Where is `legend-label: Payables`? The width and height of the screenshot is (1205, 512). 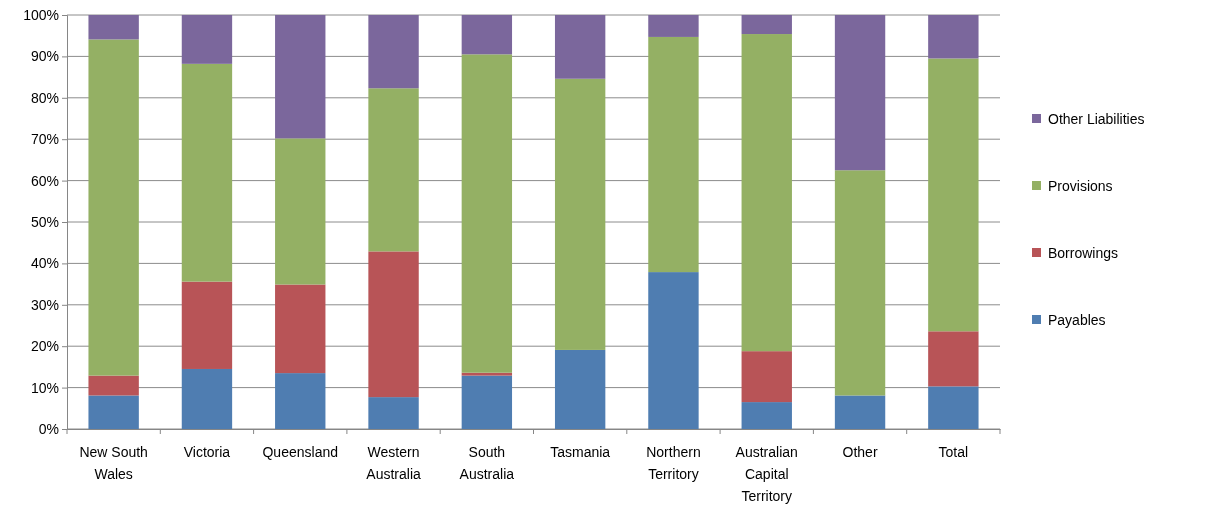
legend-label: Payables is located at coordinates (1077, 320).